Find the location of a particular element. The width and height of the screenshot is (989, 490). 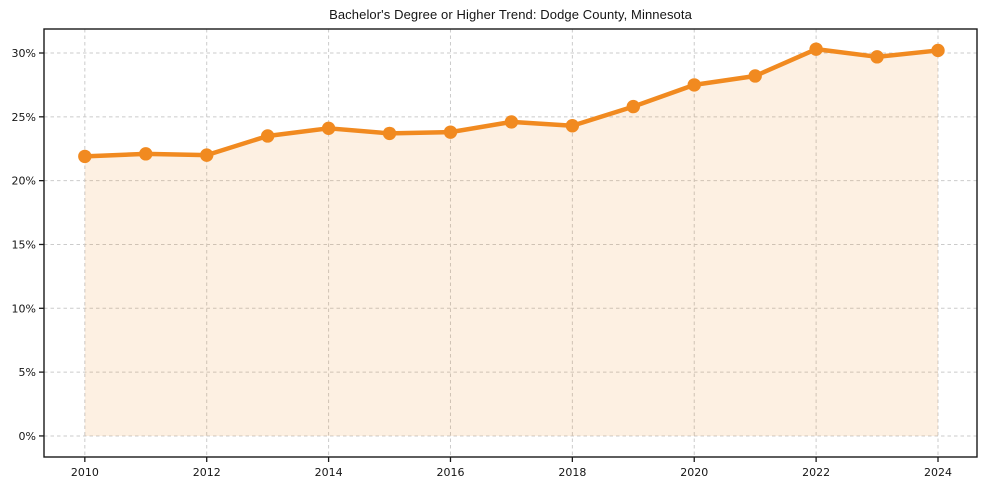

y-tick-label: 30% is located at coordinates (24, 53).